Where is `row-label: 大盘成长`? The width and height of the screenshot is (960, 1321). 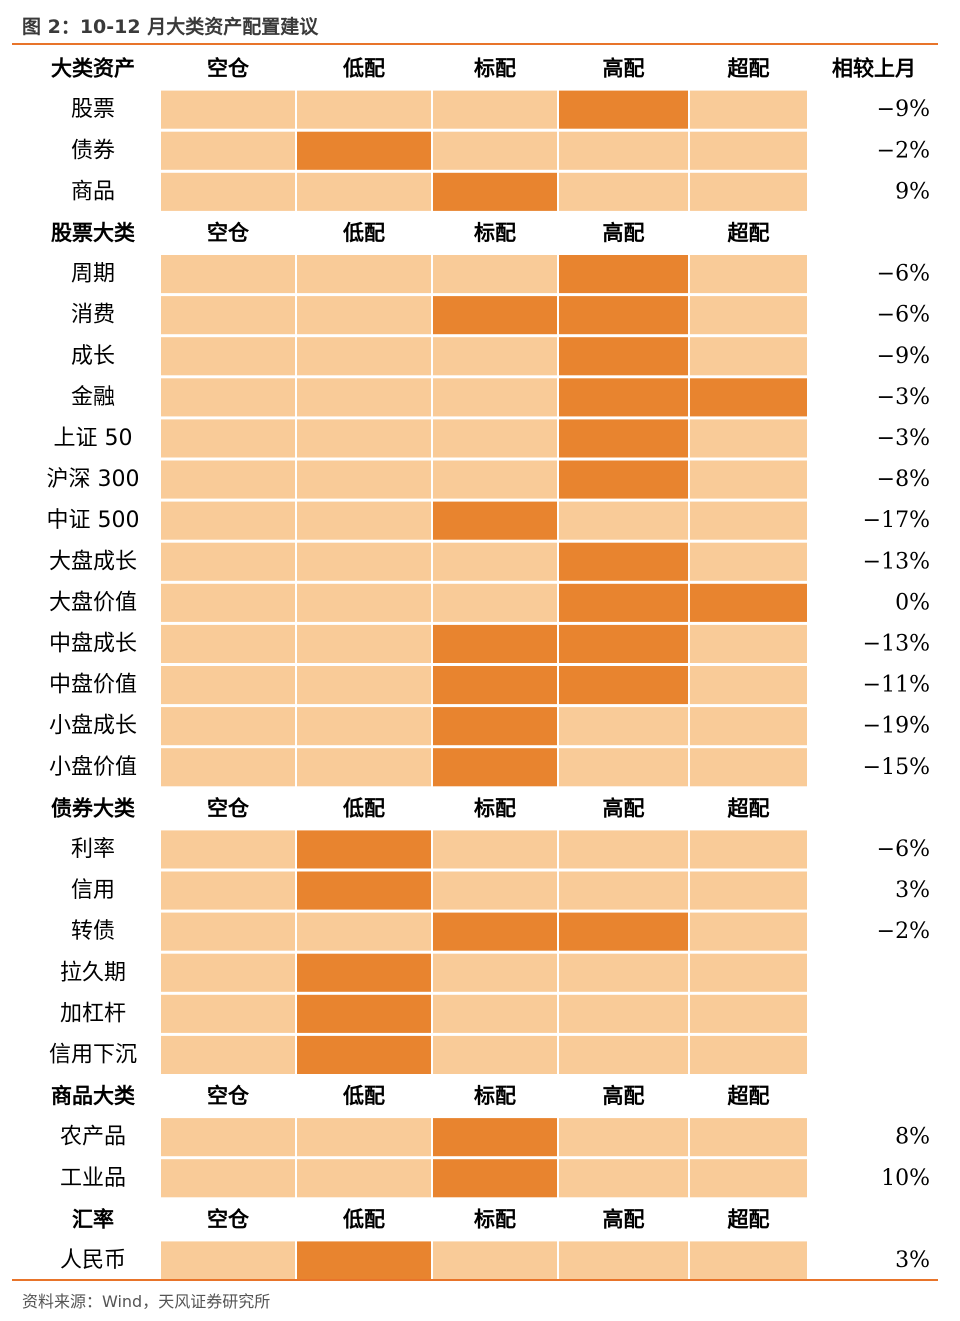 row-label: 大盘成长 is located at coordinates (93, 561).